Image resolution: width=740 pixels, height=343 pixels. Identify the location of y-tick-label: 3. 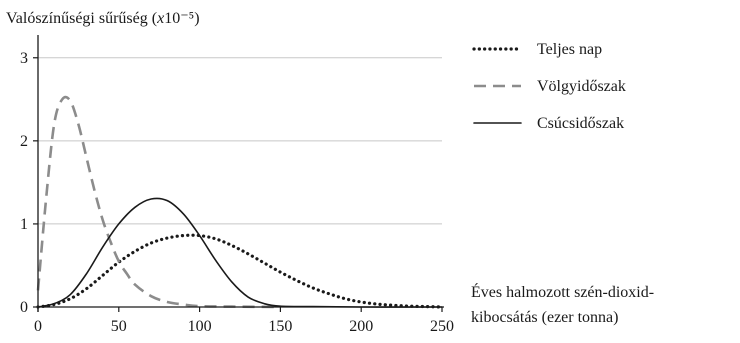
(24, 58).